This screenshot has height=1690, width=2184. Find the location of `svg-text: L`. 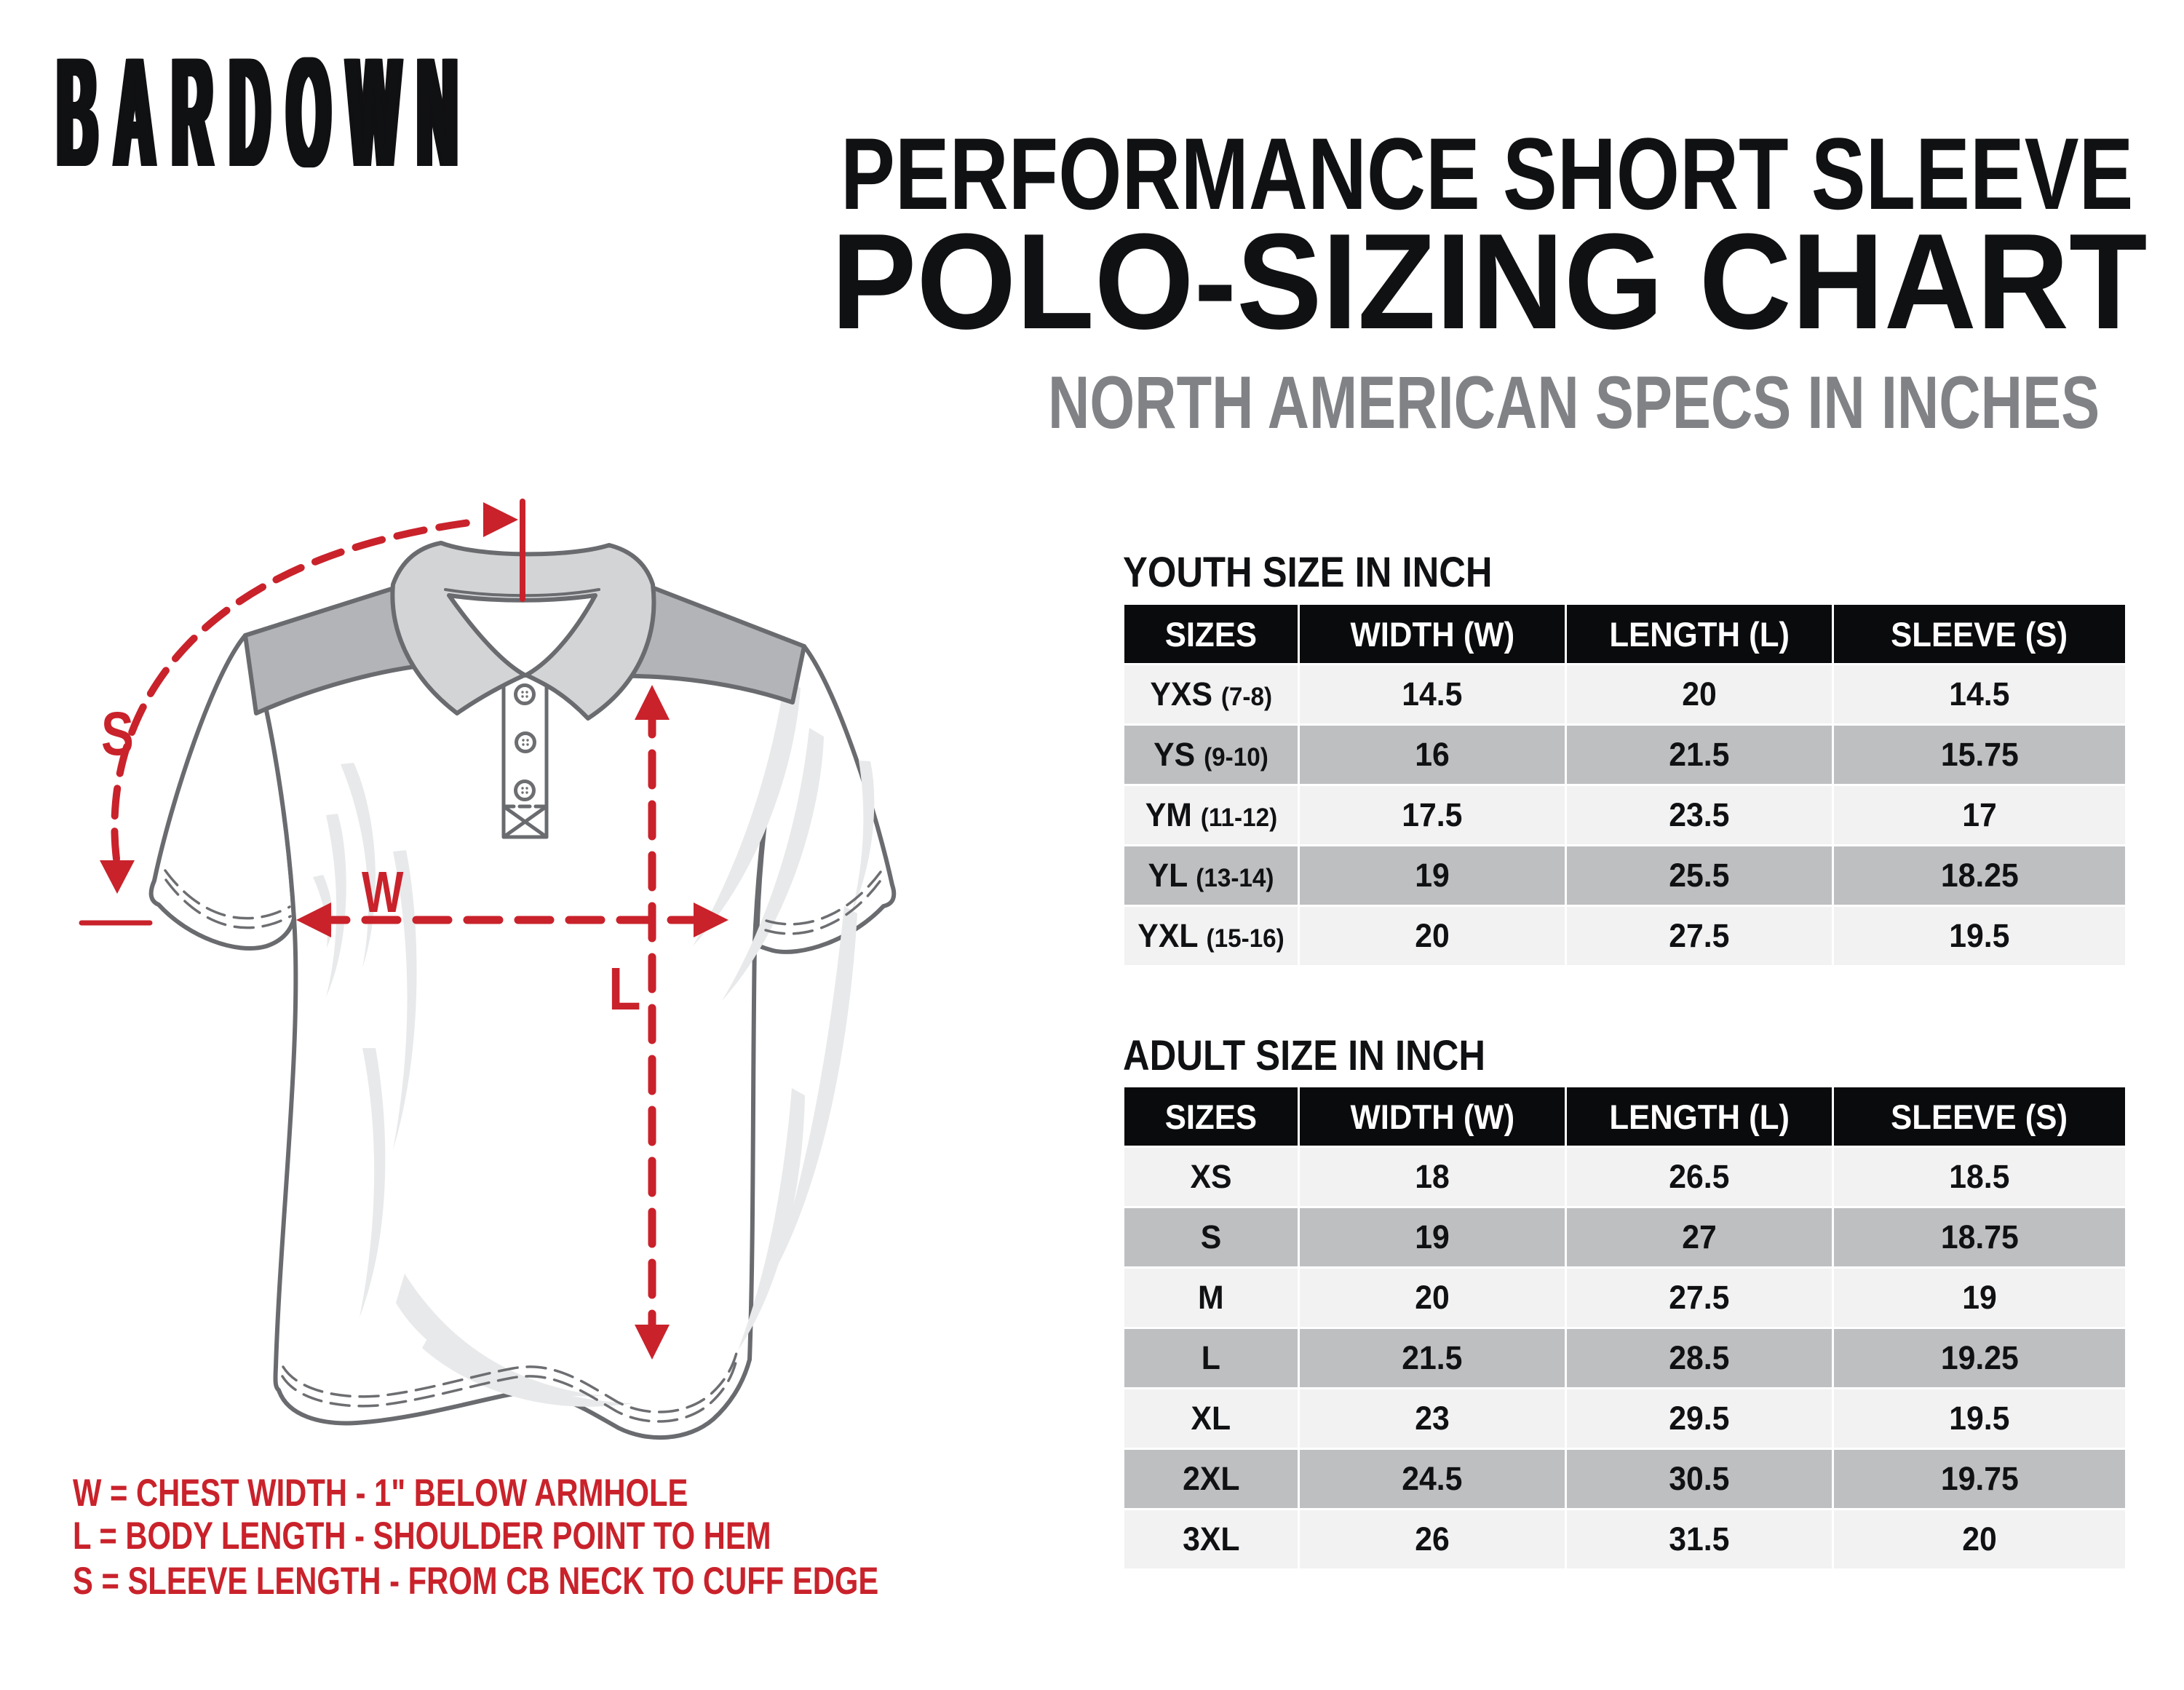

svg-text: L is located at coordinates (625, 989).